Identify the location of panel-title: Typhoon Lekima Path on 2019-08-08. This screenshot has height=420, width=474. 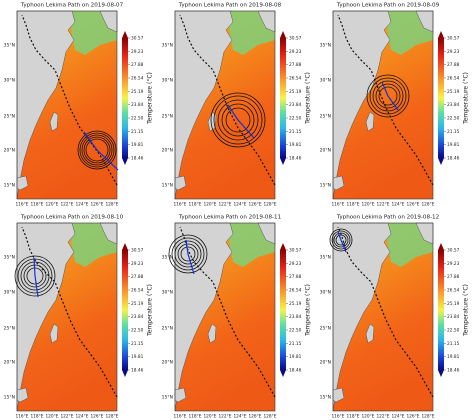
(230, 6).